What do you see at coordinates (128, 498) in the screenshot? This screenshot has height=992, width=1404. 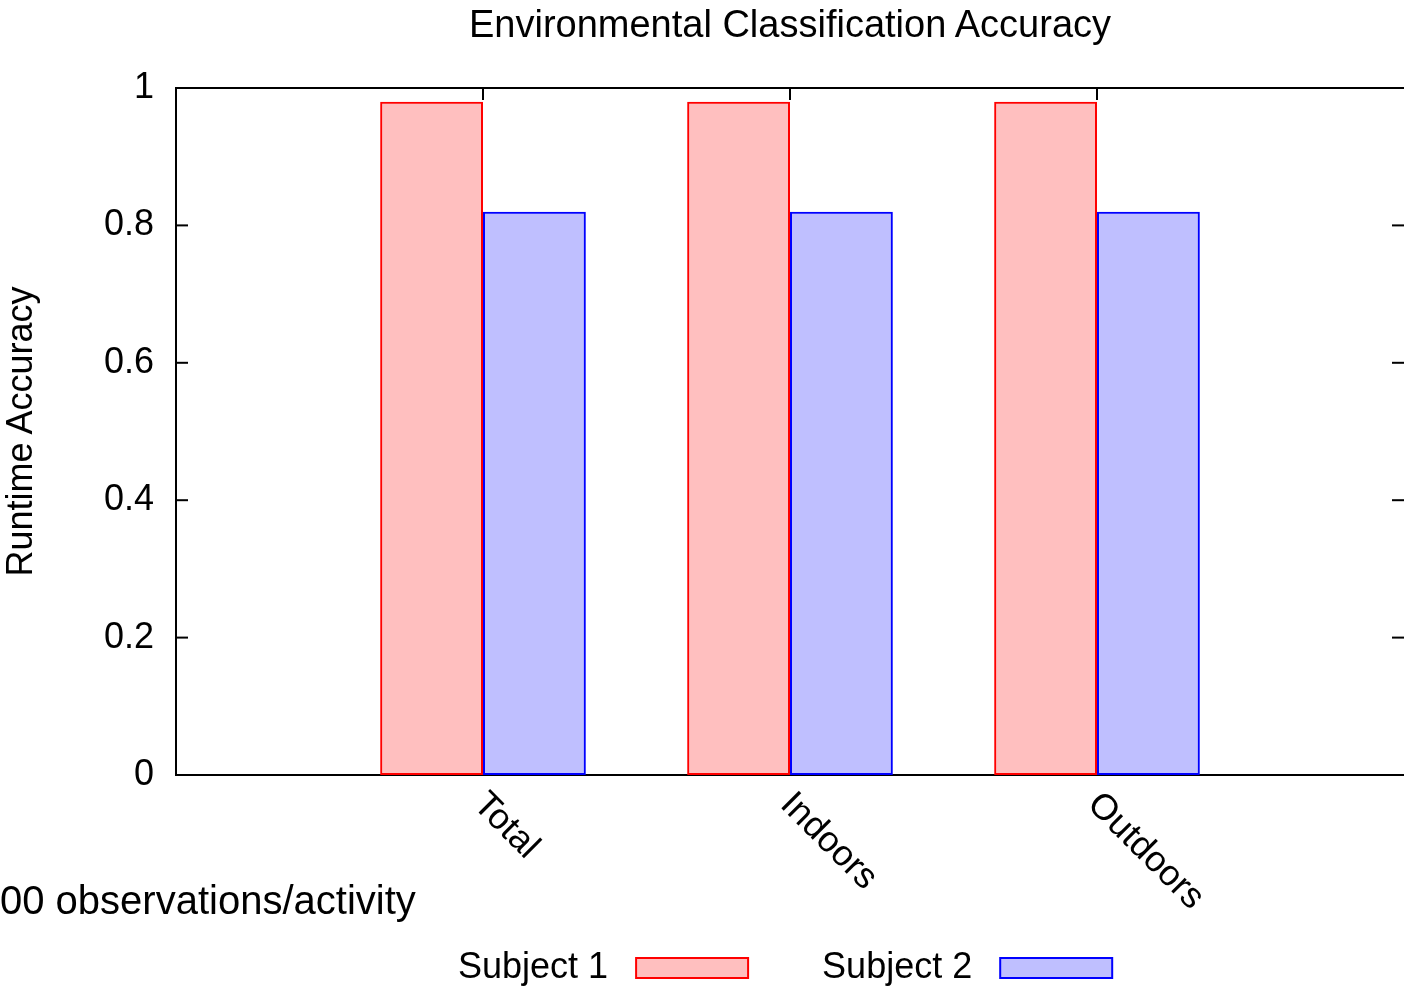 I see `y-tick-label: 0.4` at bounding box center [128, 498].